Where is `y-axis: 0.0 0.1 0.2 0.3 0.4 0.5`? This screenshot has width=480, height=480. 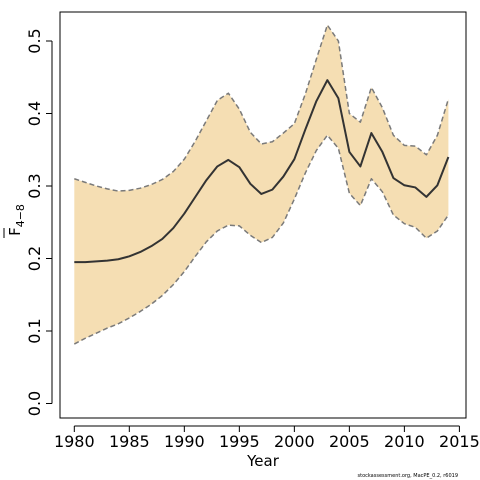
y-axis: 0.0 0.1 0.2 0.3 0.4 0.5 is located at coordinates (39, 222).